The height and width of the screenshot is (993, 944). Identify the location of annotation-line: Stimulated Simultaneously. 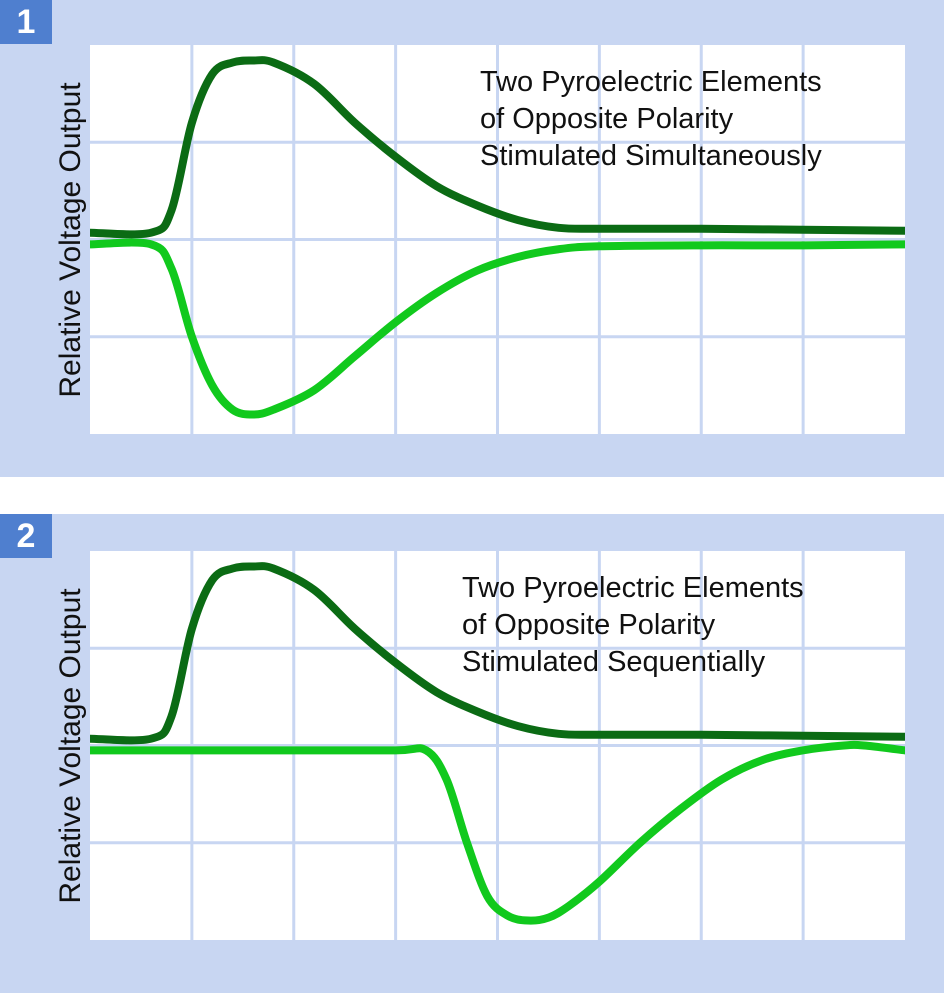
(651, 156).